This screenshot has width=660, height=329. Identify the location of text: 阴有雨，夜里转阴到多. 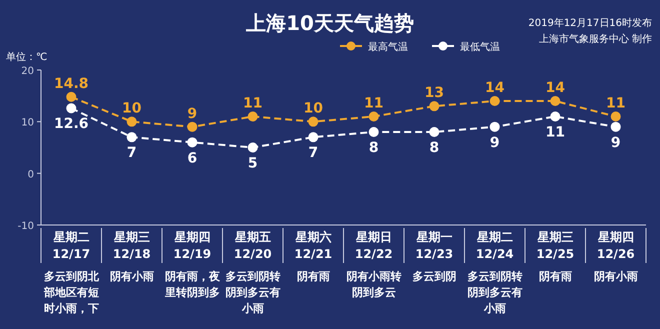
(192, 284).